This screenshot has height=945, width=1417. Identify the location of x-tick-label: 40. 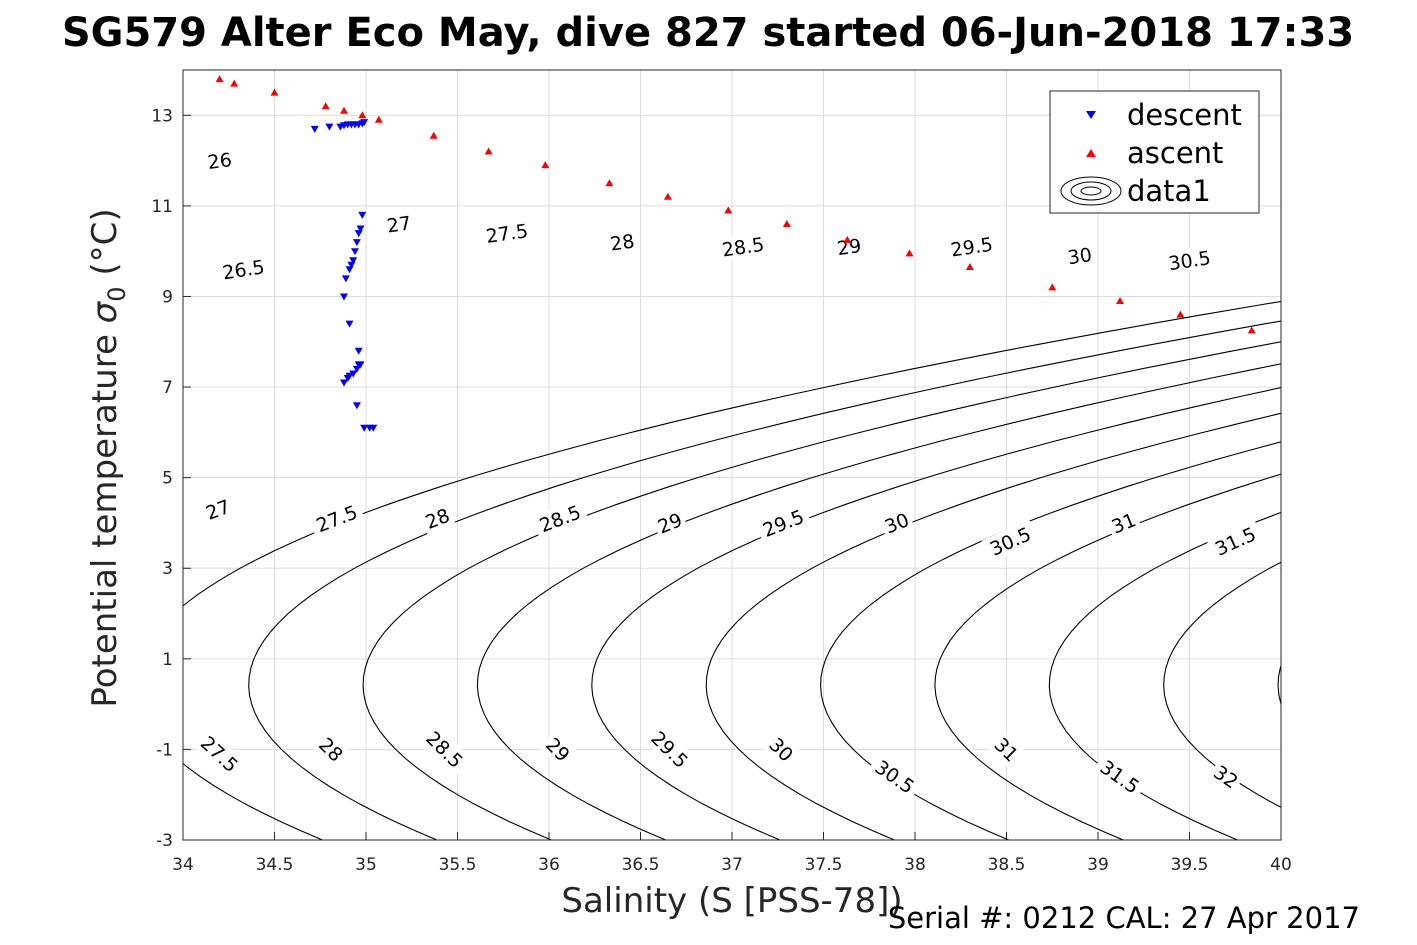
(1281, 865).